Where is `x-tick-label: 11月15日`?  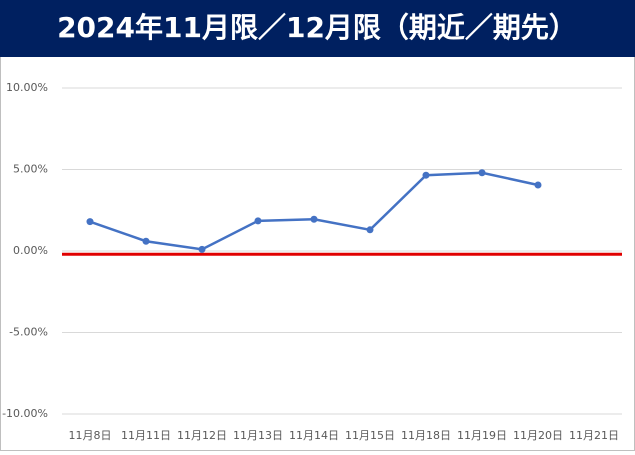
x-tick-label: 11月15日 is located at coordinates (370, 435).